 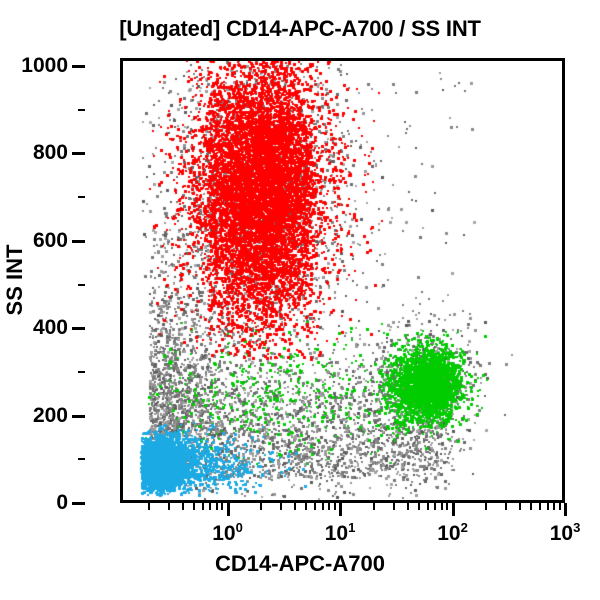 I want to click on x-tick-1e3, so click(x=565, y=509).